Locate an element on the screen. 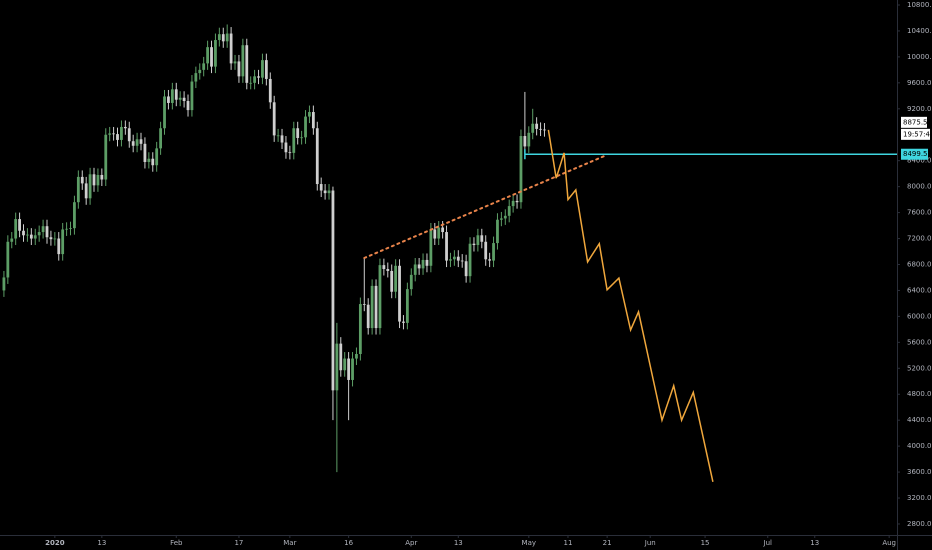 The height and width of the screenshot is (550, 932). y-tick-label: 7600.0 is located at coordinates (919, 213).